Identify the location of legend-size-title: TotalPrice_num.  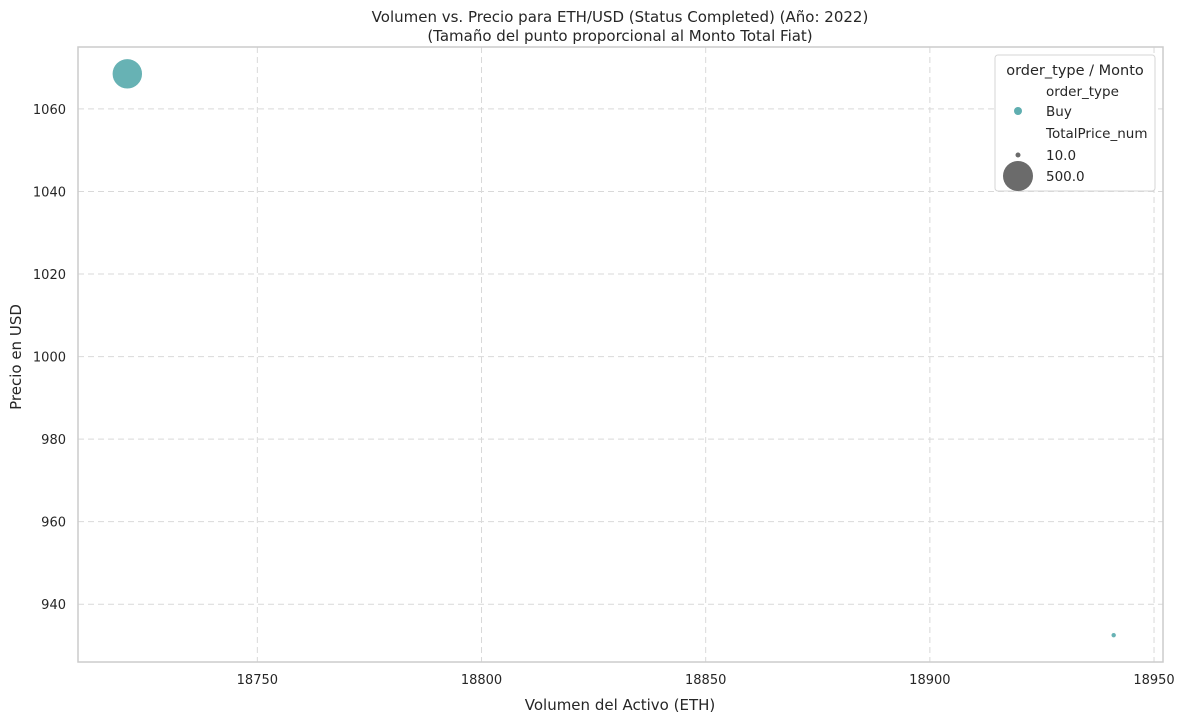
(1096, 134).